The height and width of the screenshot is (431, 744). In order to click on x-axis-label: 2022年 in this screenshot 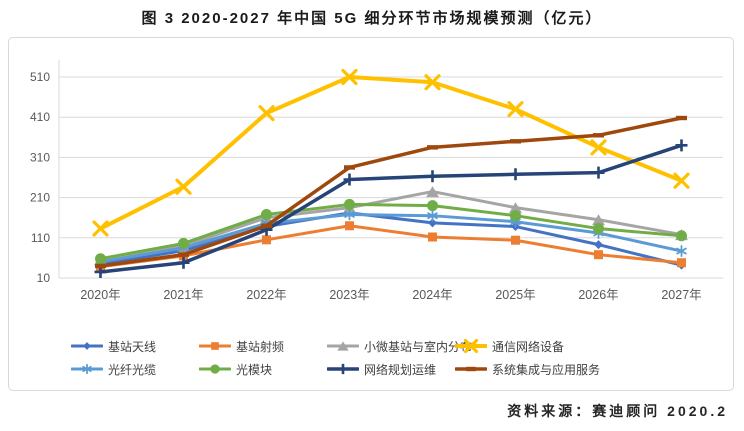, I will do `click(266, 295)`.